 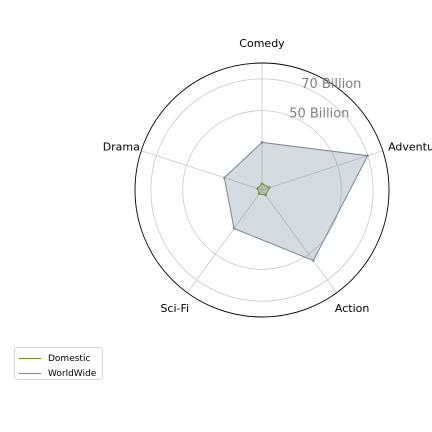 What do you see at coordinates (69, 358) in the screenshot?
I see `legend-label-domestic: Domestic` at bounding box center [69, 358].